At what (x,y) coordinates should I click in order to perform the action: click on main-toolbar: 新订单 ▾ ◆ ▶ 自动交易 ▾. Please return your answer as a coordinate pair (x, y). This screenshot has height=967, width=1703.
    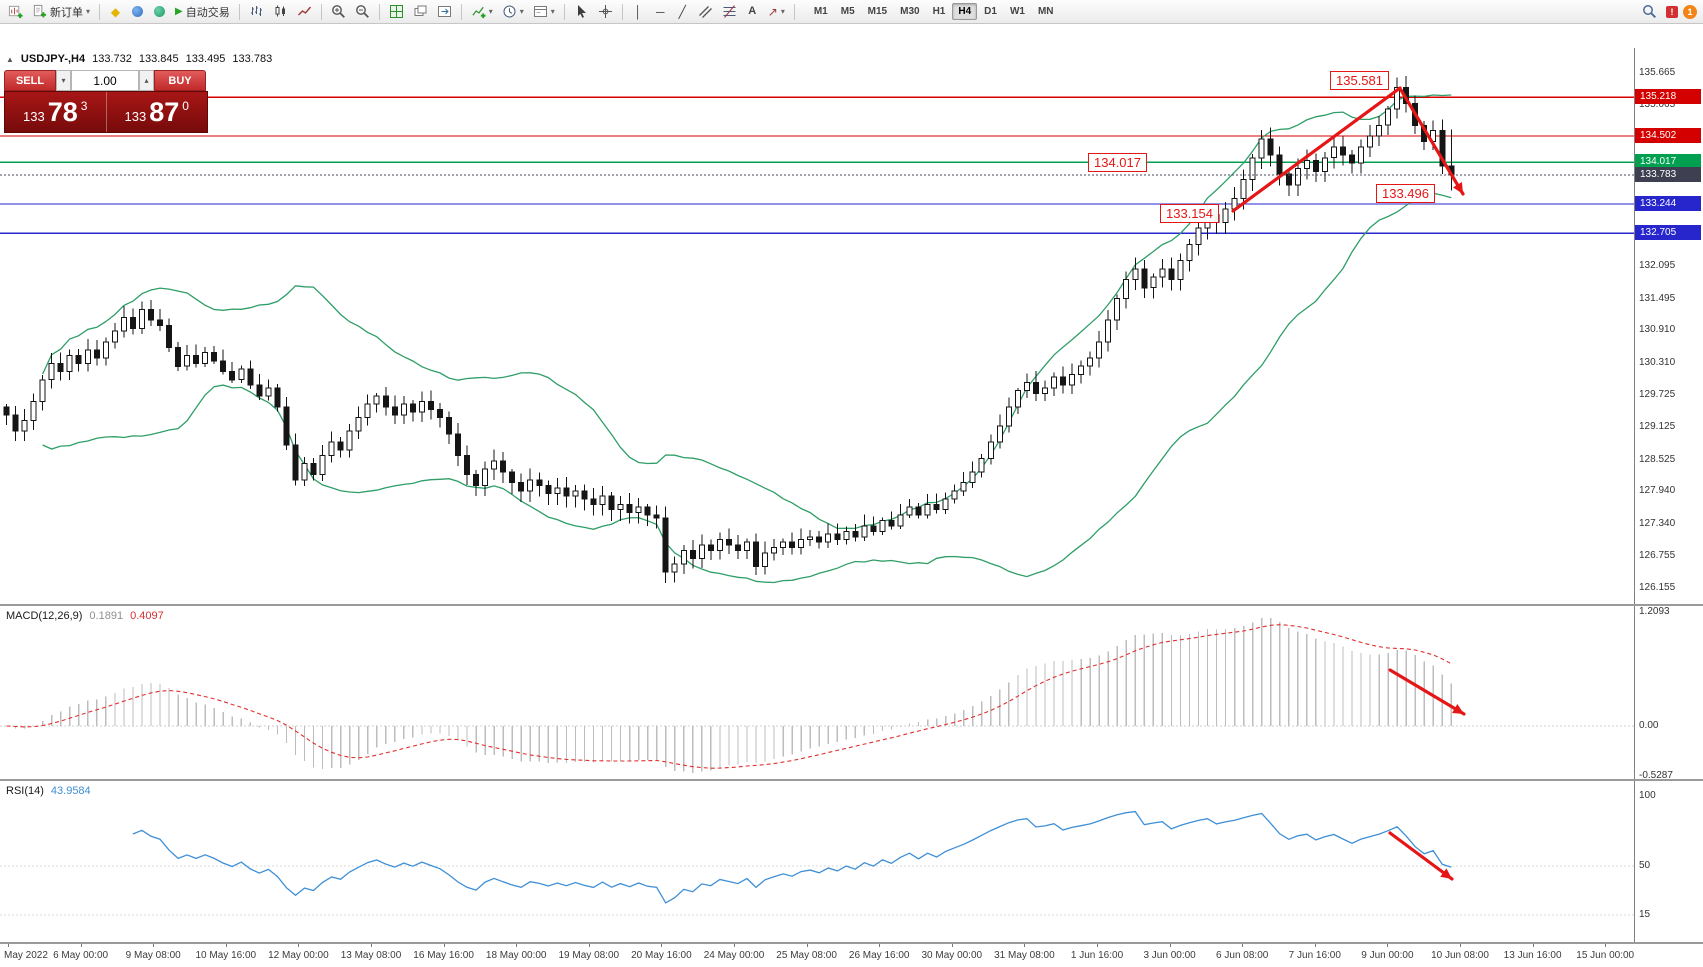
    Looking at the image, I should click on (851, 12).